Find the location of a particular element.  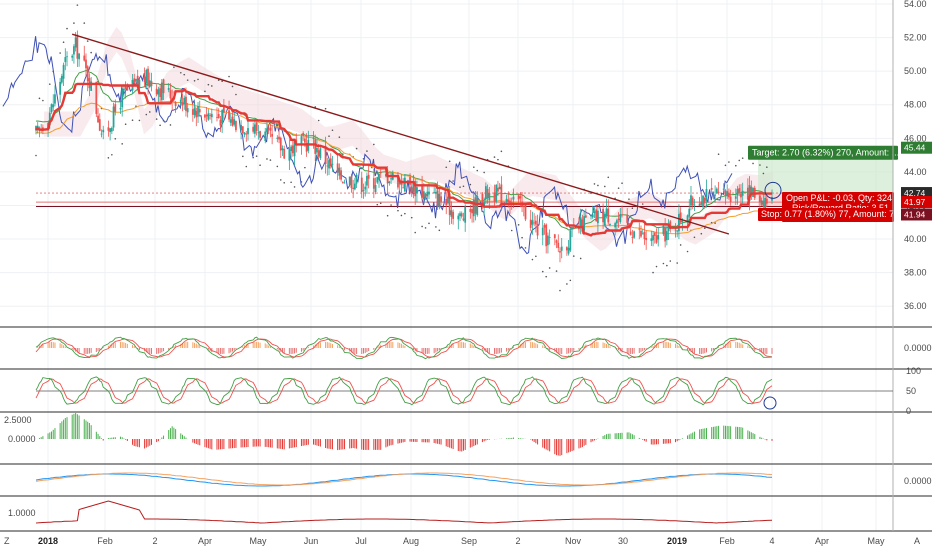

stoch-tick: 0 is located at coordinates (908, 411).